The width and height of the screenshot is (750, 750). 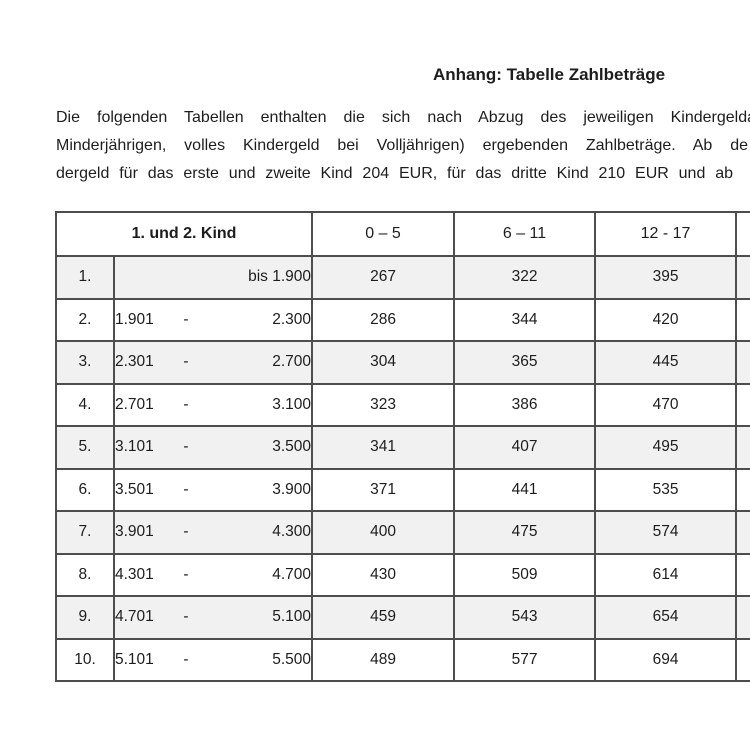 I want to click on amount-cell: 614, so click(x=666, y=574).